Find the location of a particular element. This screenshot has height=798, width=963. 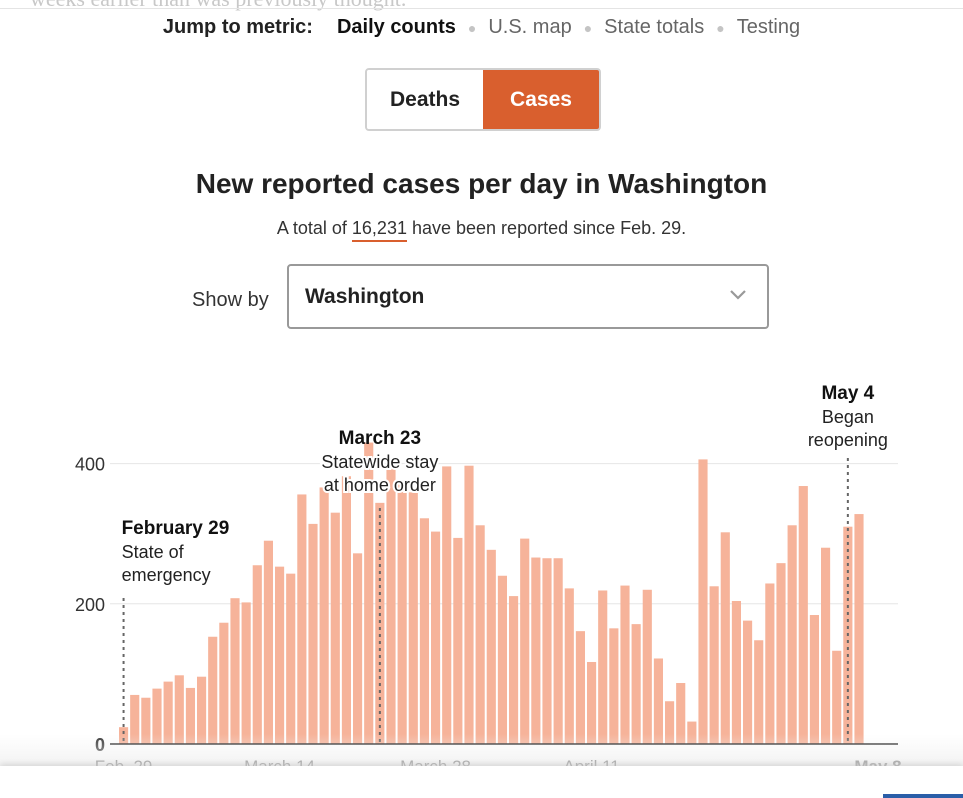

annotation-text: at home order is located at coordinates (380, 485).